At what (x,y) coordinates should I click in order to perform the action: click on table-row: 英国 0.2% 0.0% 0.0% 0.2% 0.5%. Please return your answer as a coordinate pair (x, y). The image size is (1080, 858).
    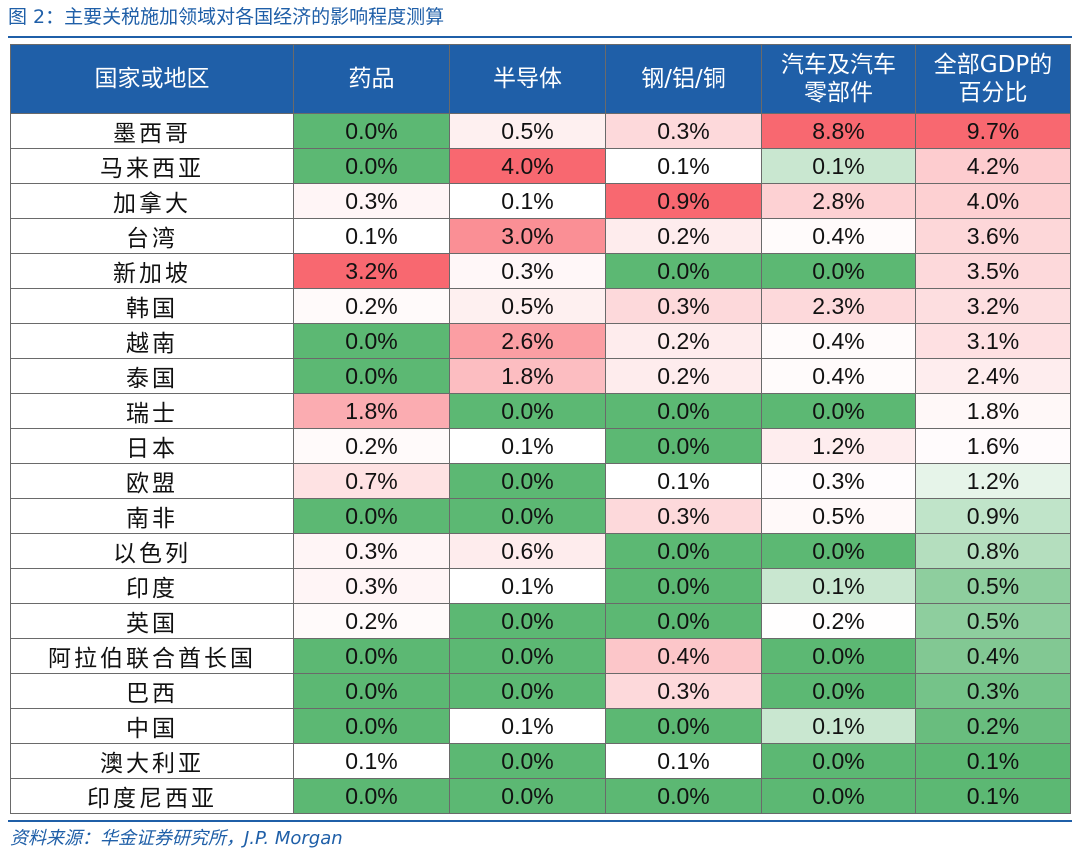
    Looking at the image, I should click on (540, 621).